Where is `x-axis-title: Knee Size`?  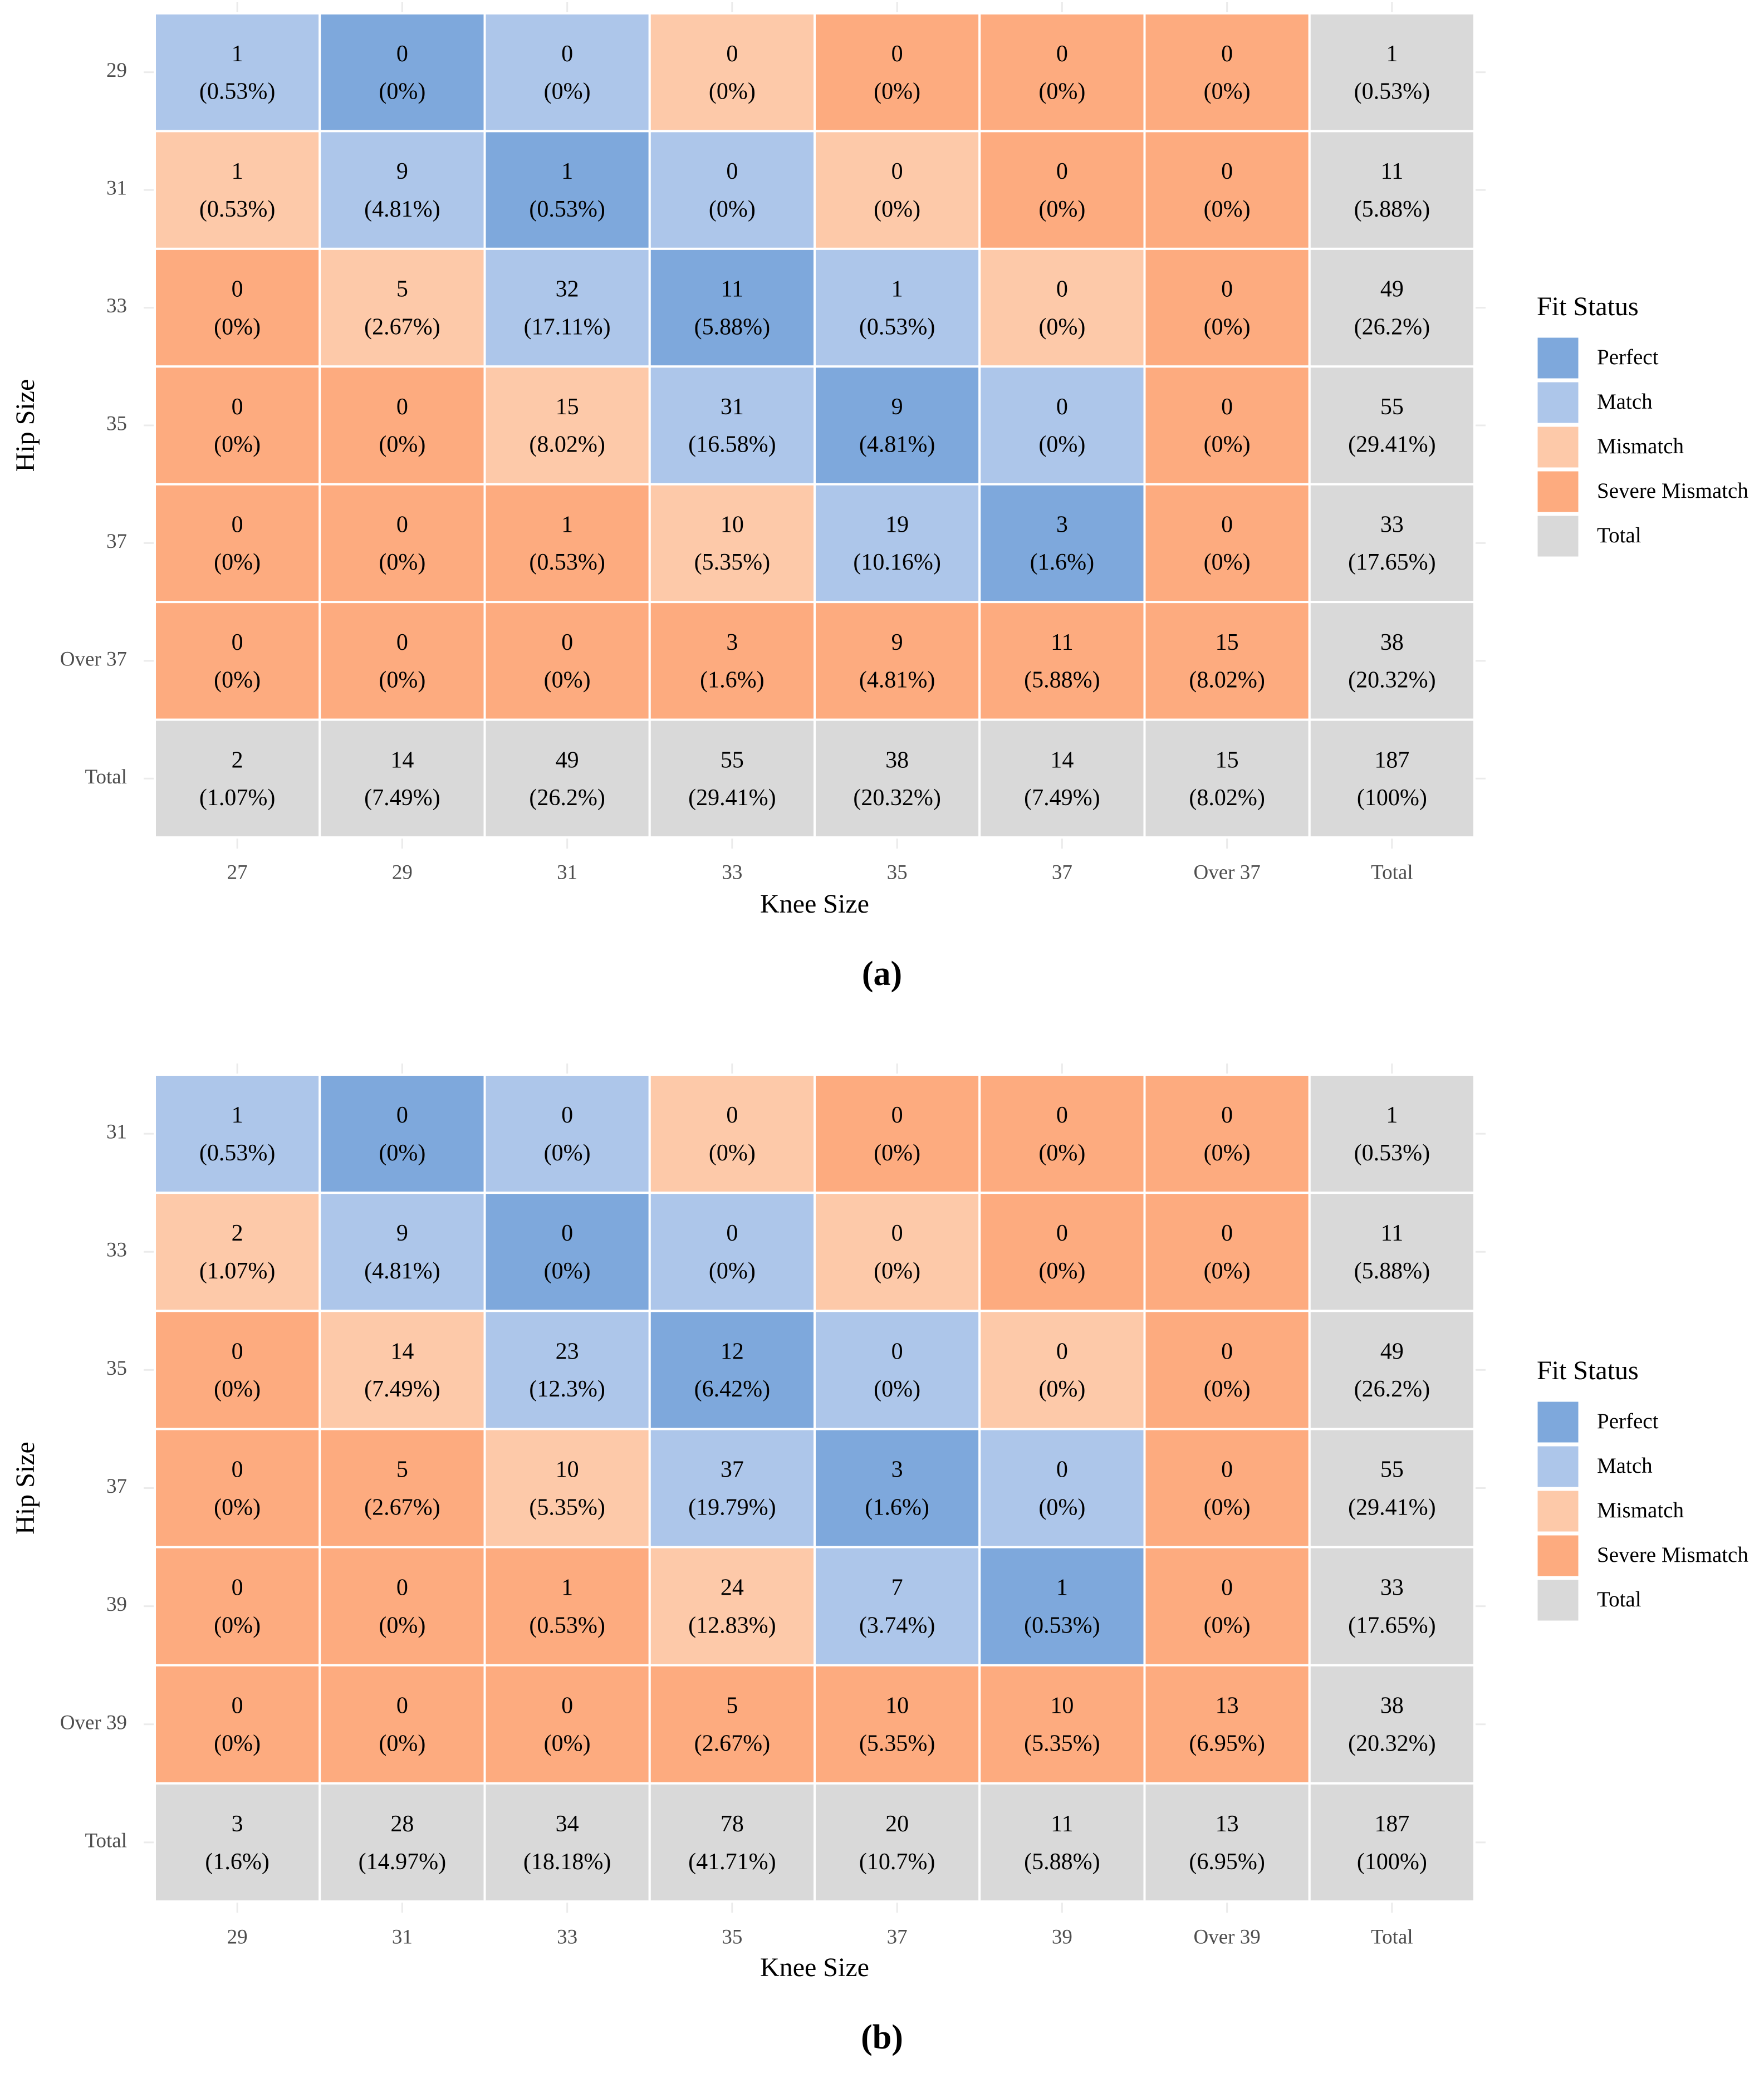
x-axis-title: Knee Size is located at coordinates (814, 904).